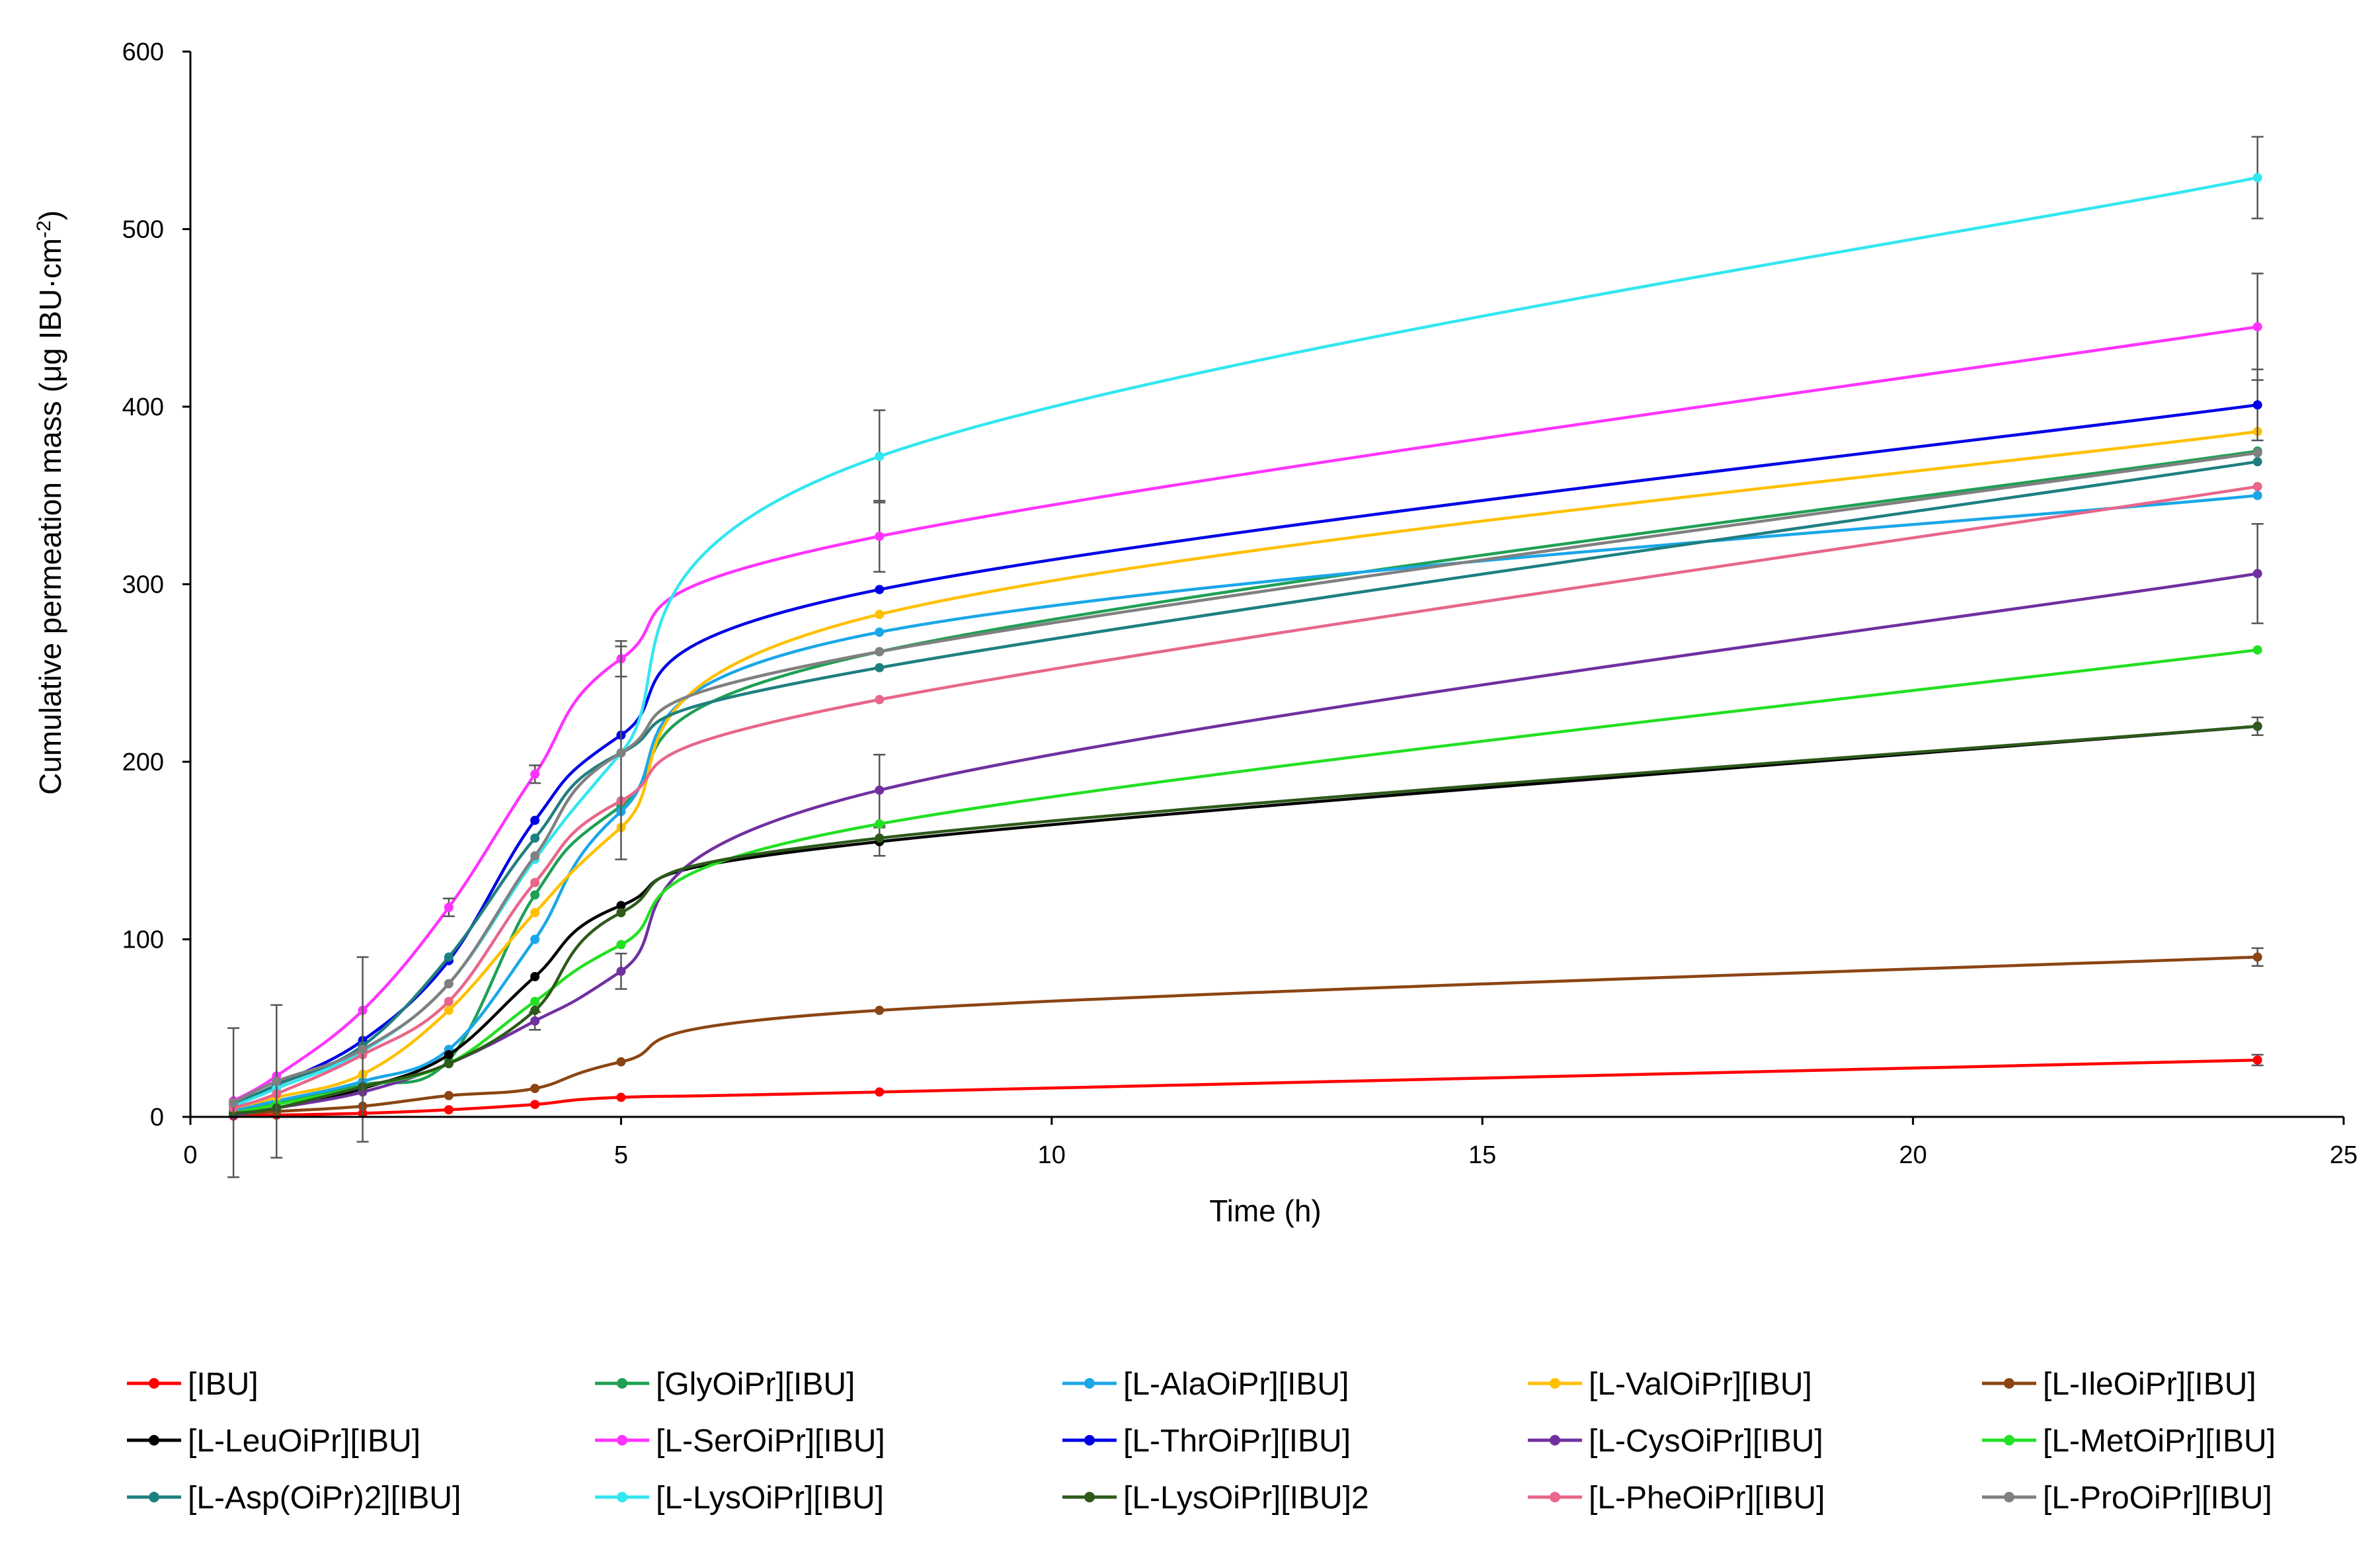 Image resolution: width=2380 pixels, height=1550 pixels. I want to click on y-axis-title: Cumulative permeation mass (μg IBU·cm-2), so click(50, 502).